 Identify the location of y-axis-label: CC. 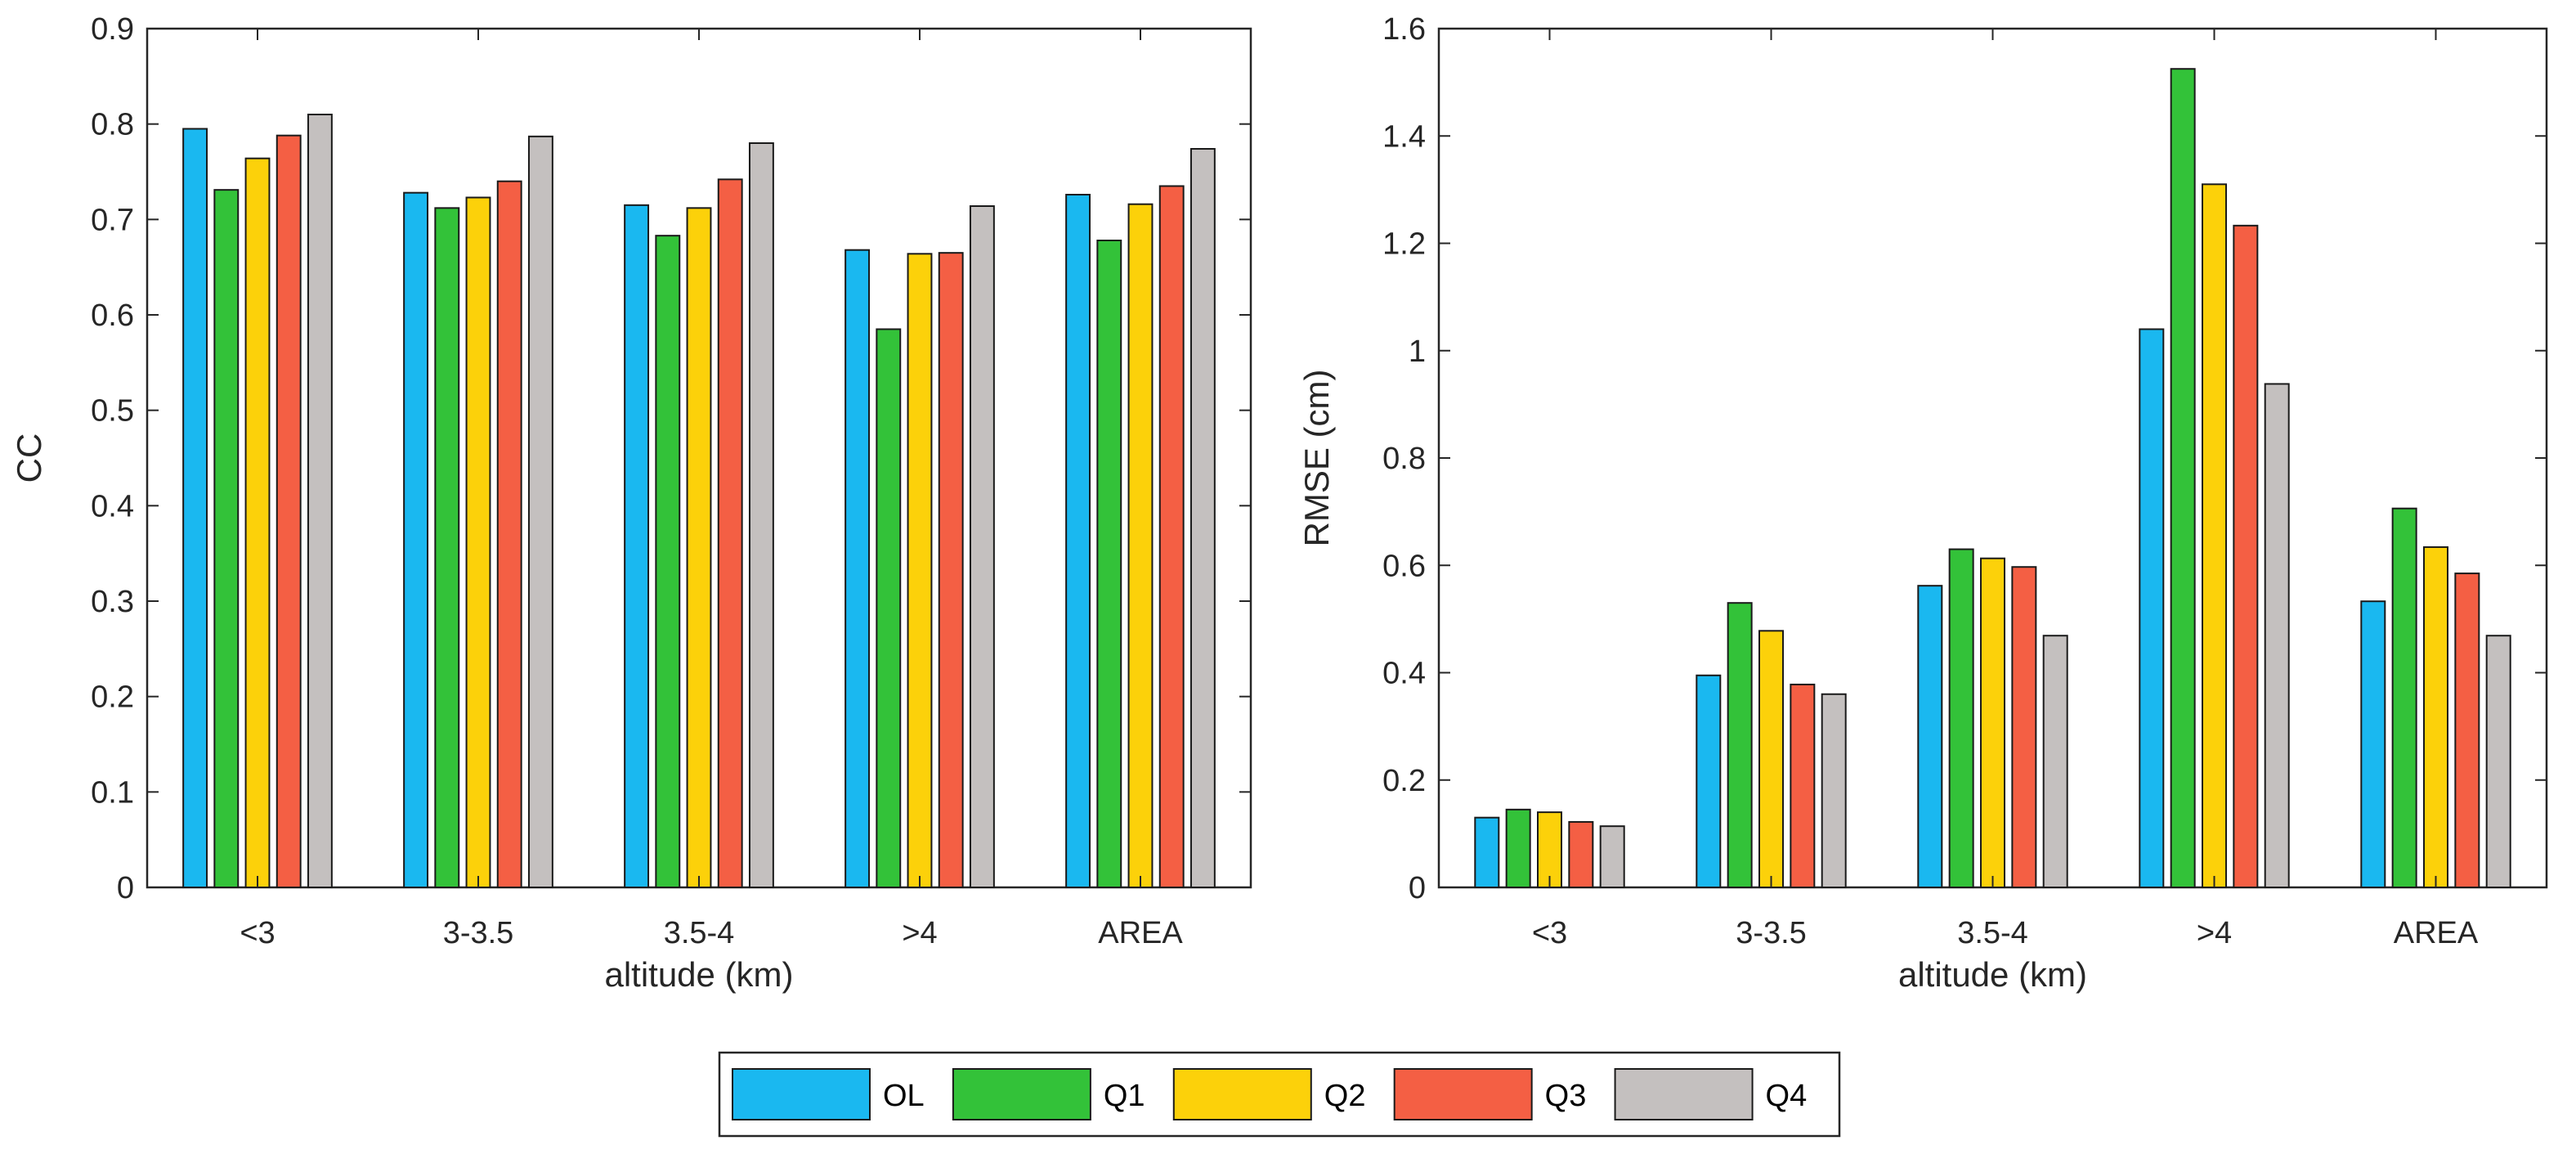
(29, 458).